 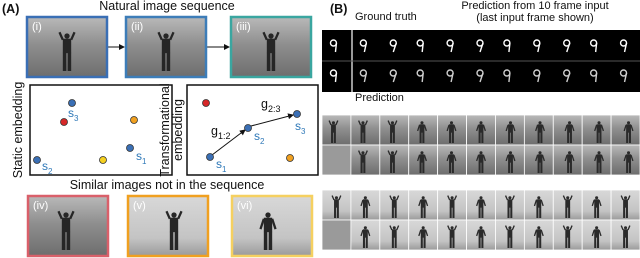 I want to click on header: (last input frame shown), so click(x=534, y=18).